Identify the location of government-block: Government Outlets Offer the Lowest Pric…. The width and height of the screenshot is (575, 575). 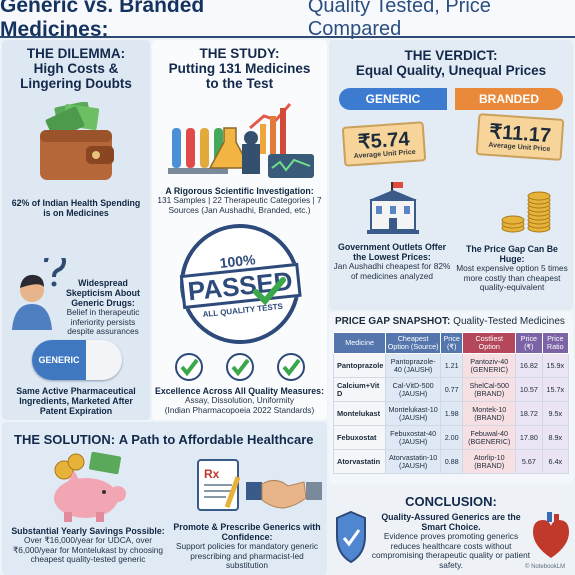
(392, 261).